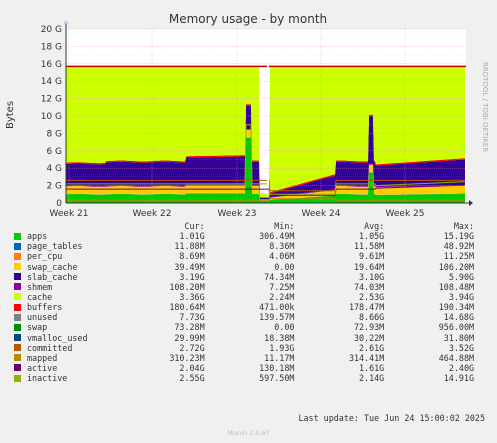  What do you see at coordinates (282, 286) in the screenshot?
I see `legend-min: 7.25M` at bounding box center [282, 286].